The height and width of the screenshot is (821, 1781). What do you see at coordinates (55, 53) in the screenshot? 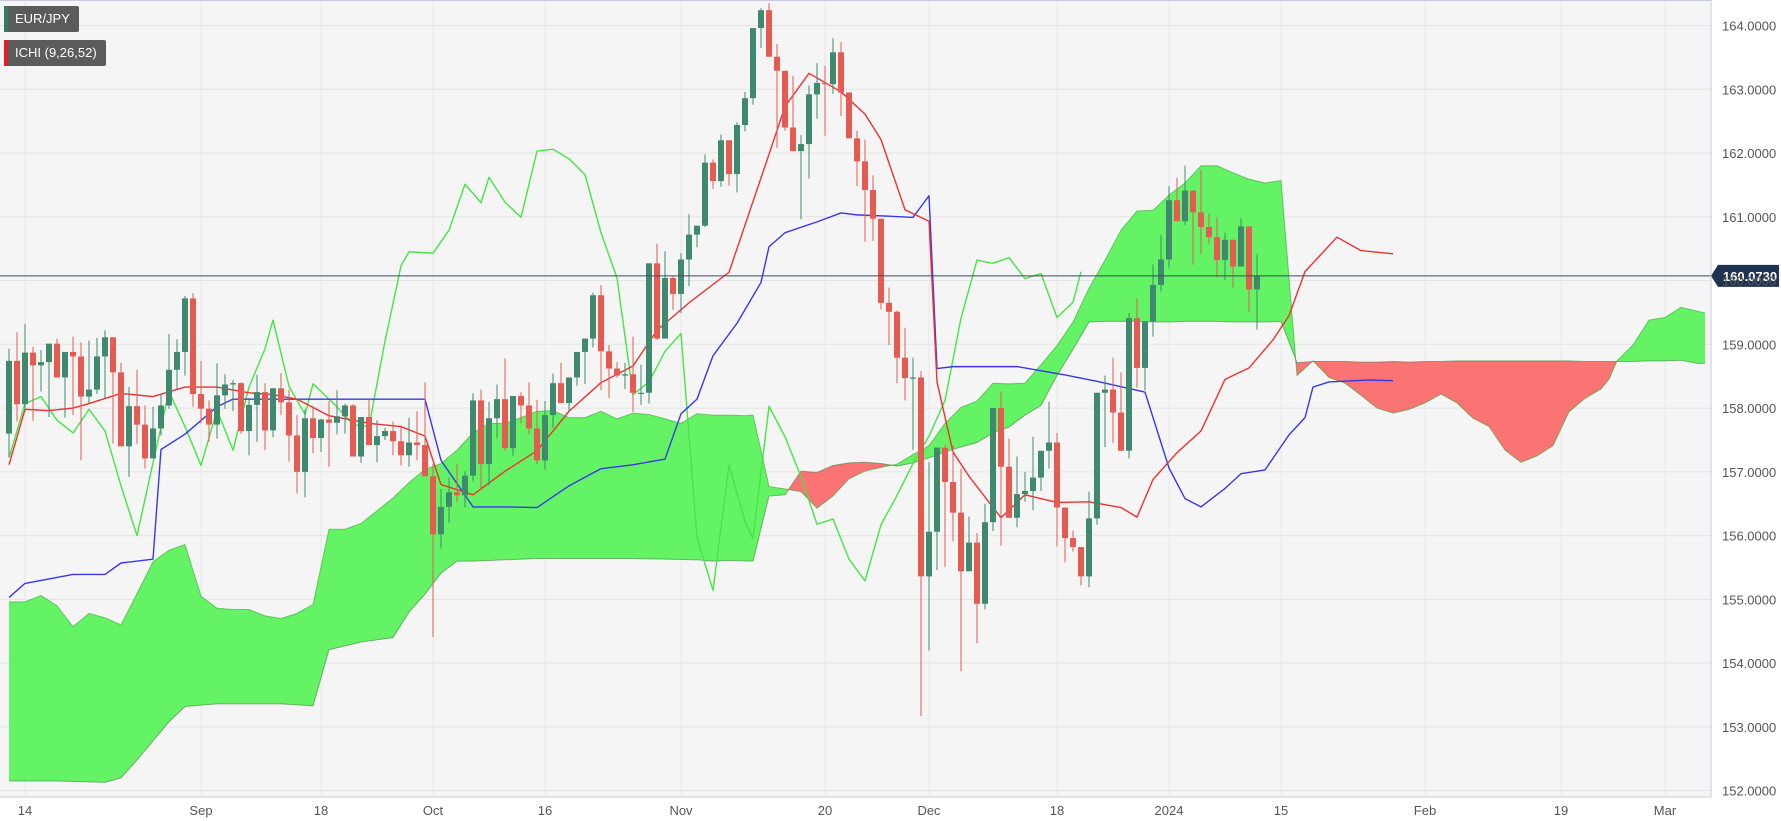
I see `indicator-badge: ICHI (9,26,52)` at bounding box center [55, 53].